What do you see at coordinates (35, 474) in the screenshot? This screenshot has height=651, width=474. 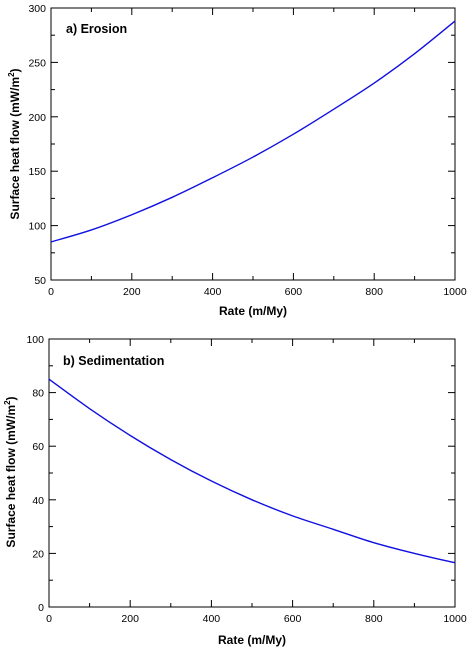 I see `y-tick-labels-sedimentation: 0 20 40 60 80 100` at bounding box center [35, 474].